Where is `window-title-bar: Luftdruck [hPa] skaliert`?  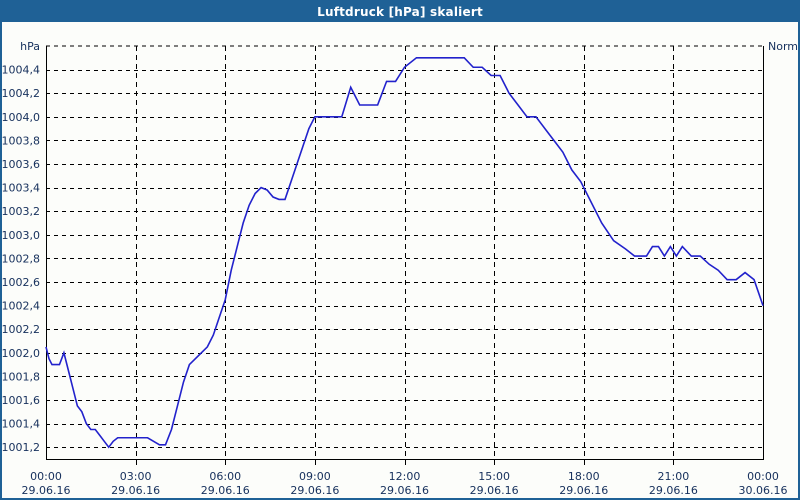 window-title-bar: Luftdruck [hPa] skaliert is located at coordinates (400, 12).